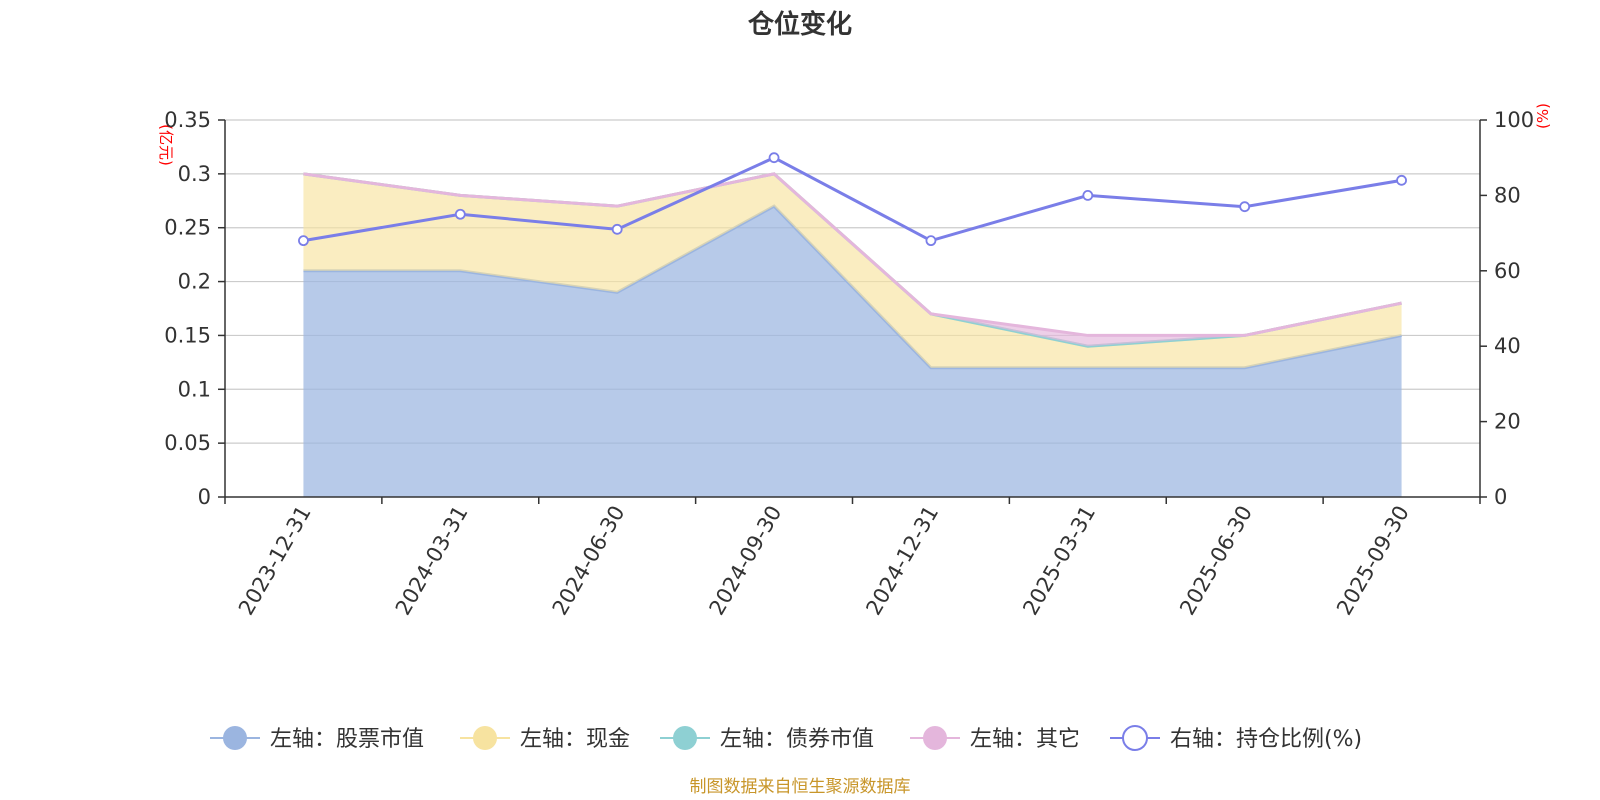 The height and width of the screenshot is (800, 1600). What do you see at coordinates (1373, 561) in the screenshot?
I see `x-axis-tick-label: 2025-09-30` at bounding box center [1373, 561].